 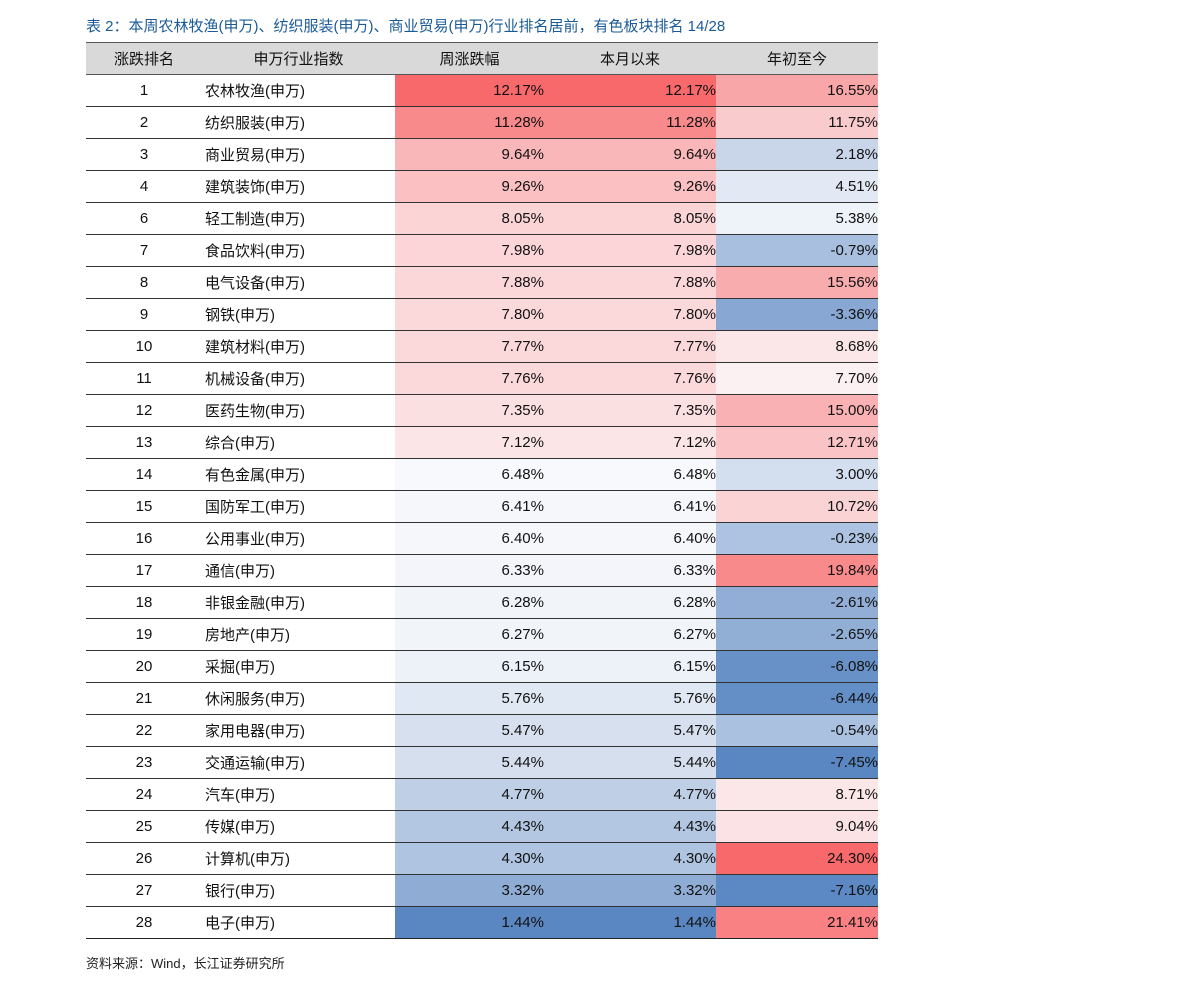 What do you see at coordinates (144, 90) in the screenshot?
I see `rank-cell: 1` at bounding box center [144, 90].